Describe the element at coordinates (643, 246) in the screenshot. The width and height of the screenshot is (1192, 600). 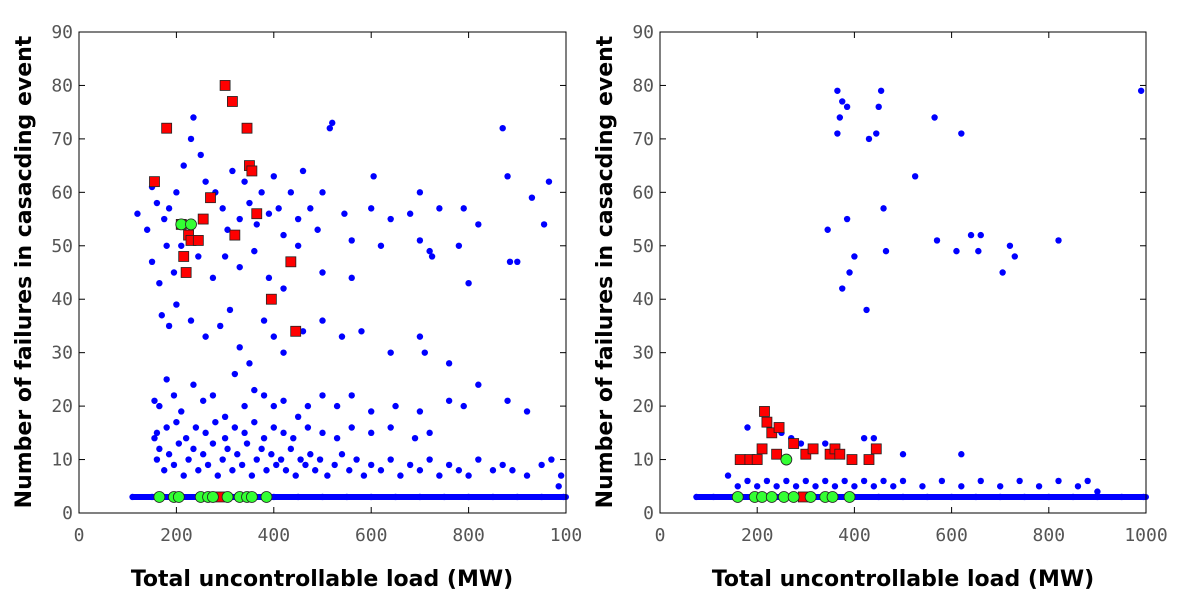
I see `right-y-tick-label-5: 50` at that location.